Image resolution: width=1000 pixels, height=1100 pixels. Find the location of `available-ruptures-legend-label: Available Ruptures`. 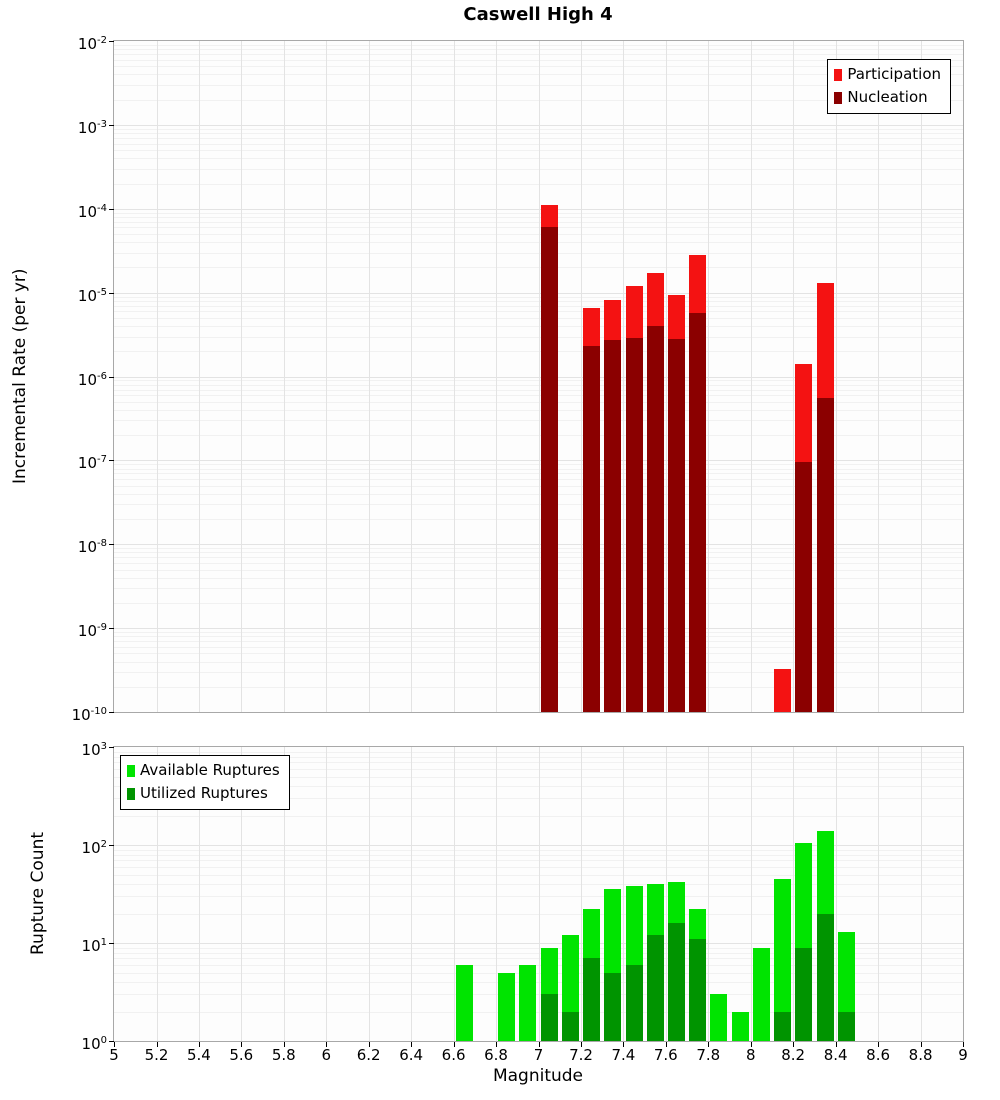

available-ruptures-legend-label: Available Ruptures is located at coordinates (210, 770).